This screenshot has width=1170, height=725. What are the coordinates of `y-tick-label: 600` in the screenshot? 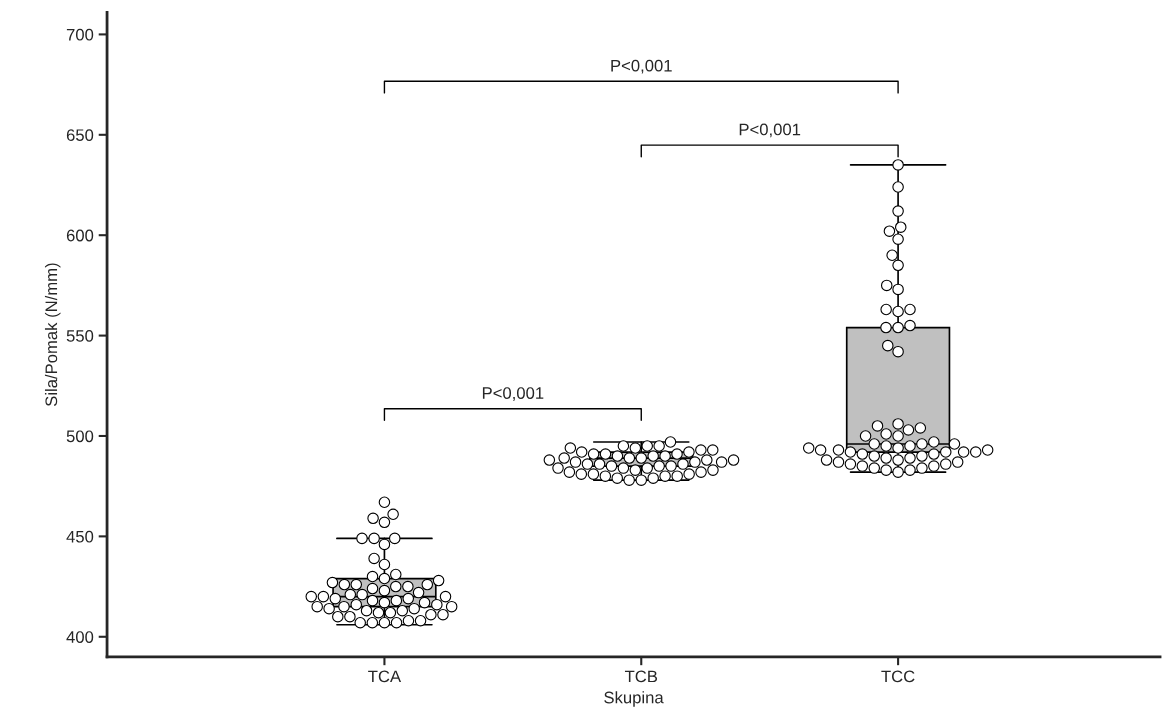 It's located at (80, 235).